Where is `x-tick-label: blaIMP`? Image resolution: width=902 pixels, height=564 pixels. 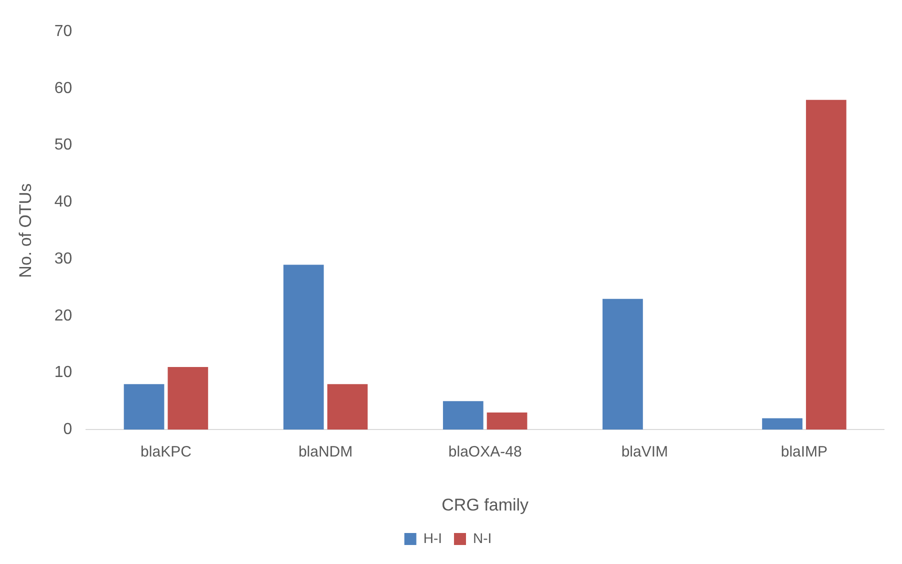
x-tick-label: blaIMP is located at coordinates (804, 452).